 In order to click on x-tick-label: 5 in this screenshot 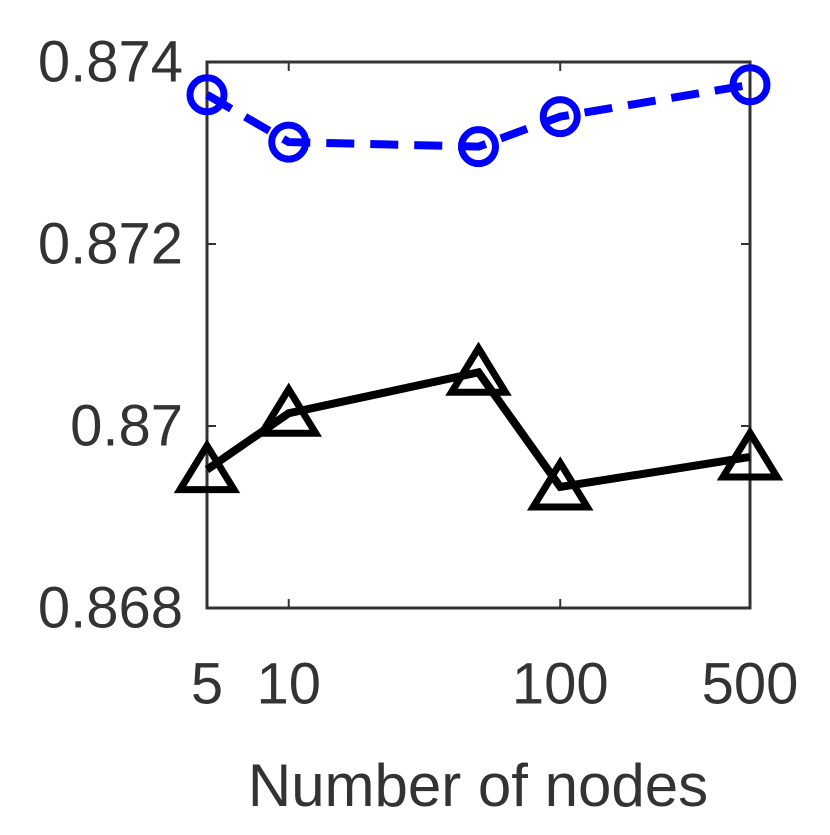, I will do `click(207, 683)`.